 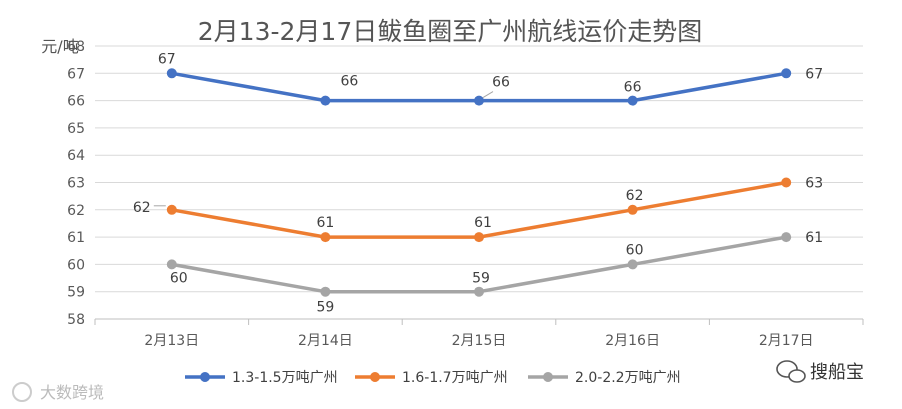 I want to click on y-tick-label: 67, so click(x=76, y=74).